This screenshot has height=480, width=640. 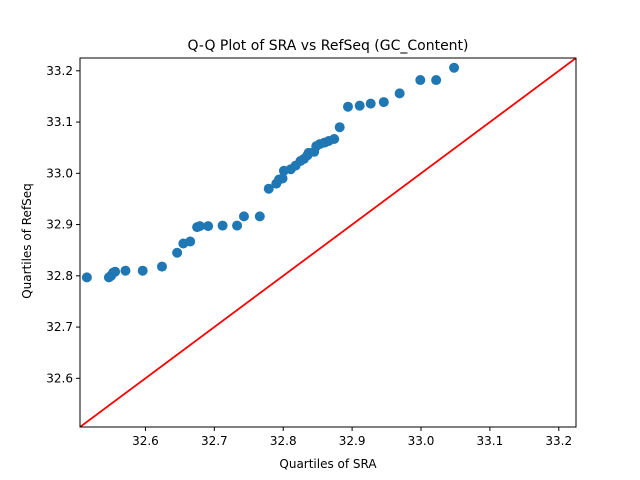 What do you see at coordinates (59, 71) in the screenshot?
I see `y-tick-label: 33.2` at bounding box center [59, 71].